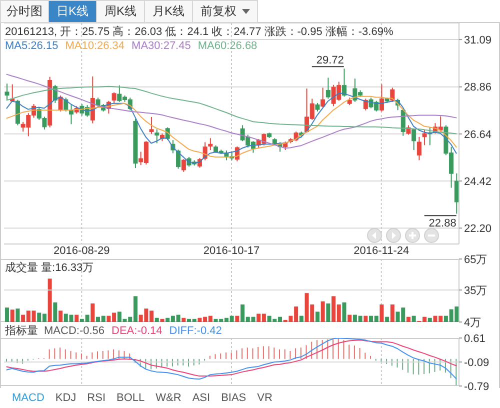 This screenshot has height=408, width=500. What do you see at coordinates (228, 46) in the screenshot?
I see `text: MA60:26.68` at bounding box center [228, 46].